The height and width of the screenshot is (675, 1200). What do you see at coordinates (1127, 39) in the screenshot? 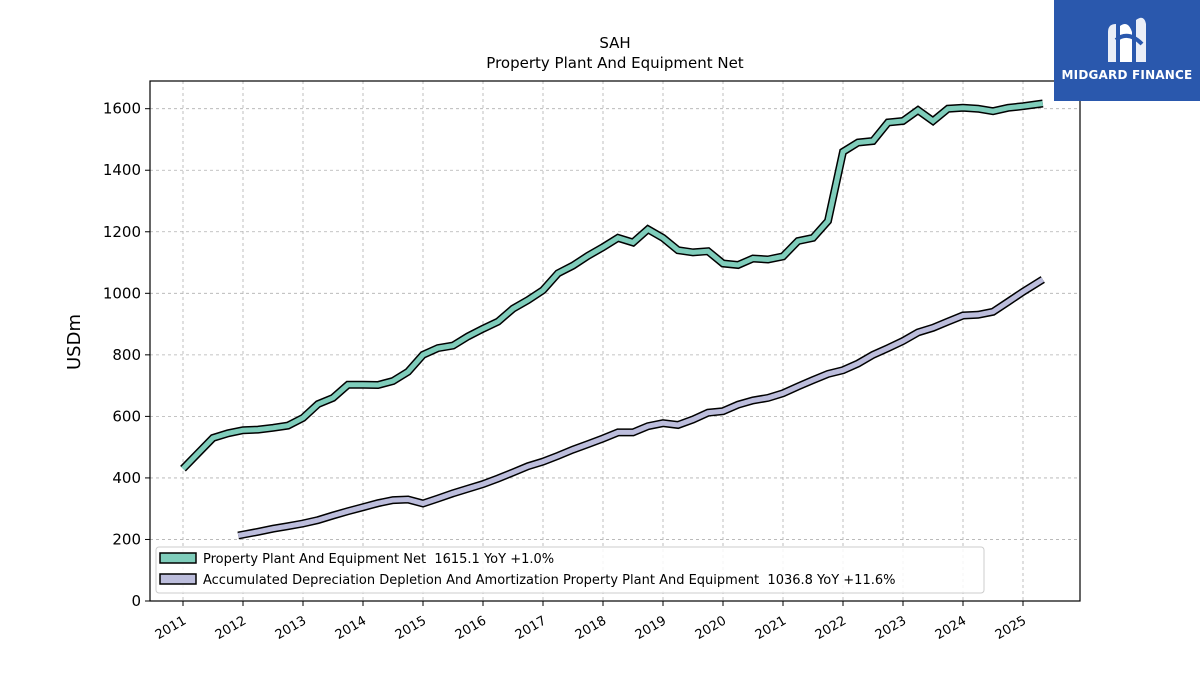
I see `logo-mark-icon` at bounding box center [1127, 39].